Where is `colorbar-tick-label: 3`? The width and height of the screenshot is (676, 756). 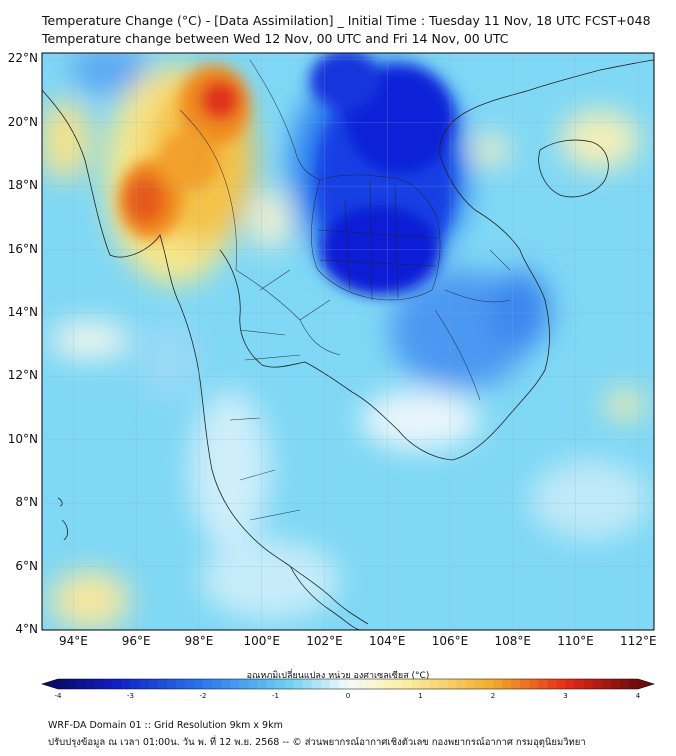 colorbar-tick-label: 3 is located at coordinates (565, 696).